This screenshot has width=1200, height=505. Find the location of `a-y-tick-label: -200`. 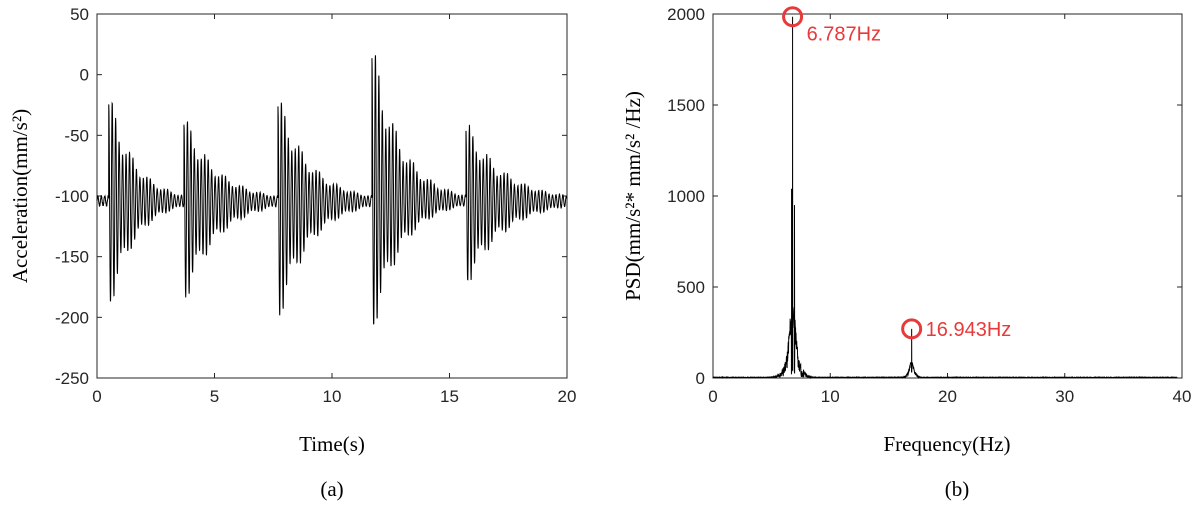

a-y-tick-label: -200 is located at coordinates (72, 317).